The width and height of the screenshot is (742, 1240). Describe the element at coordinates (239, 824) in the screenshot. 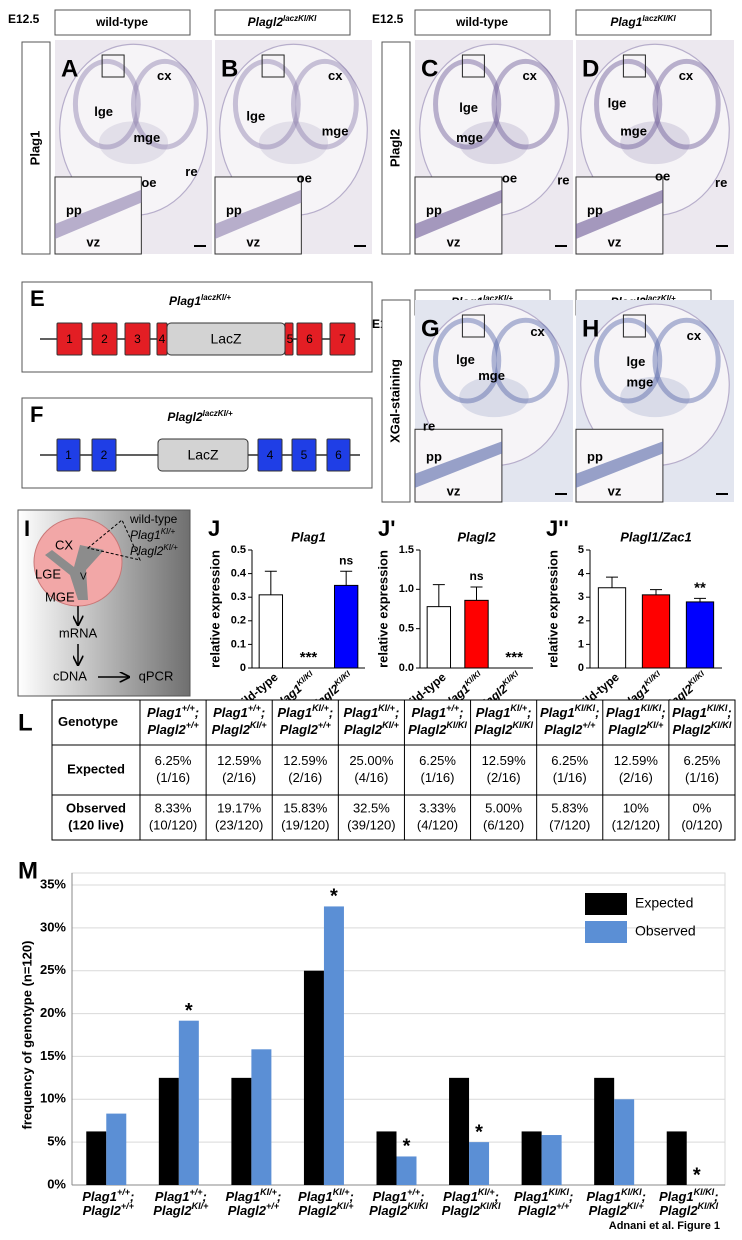

I see `table-cell: (23/120)` at that location.